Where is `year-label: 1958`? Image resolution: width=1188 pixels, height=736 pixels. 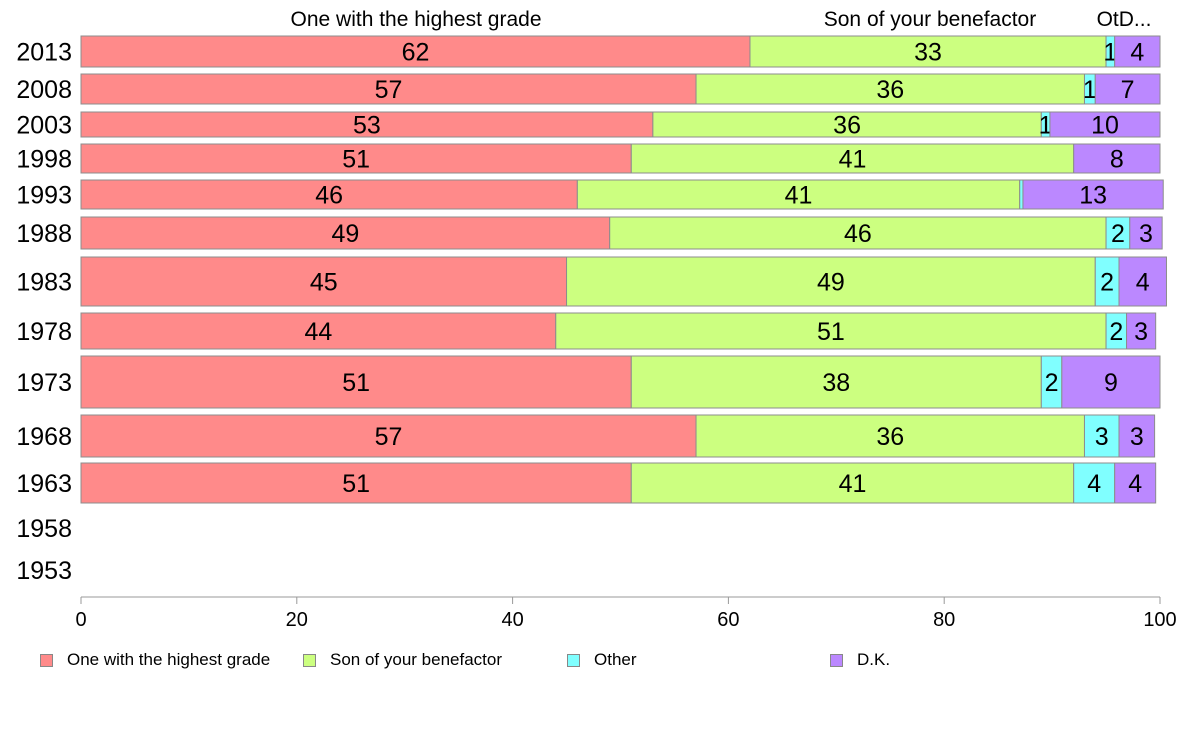
year-label: 1958 is located at coordinates (44, 529).